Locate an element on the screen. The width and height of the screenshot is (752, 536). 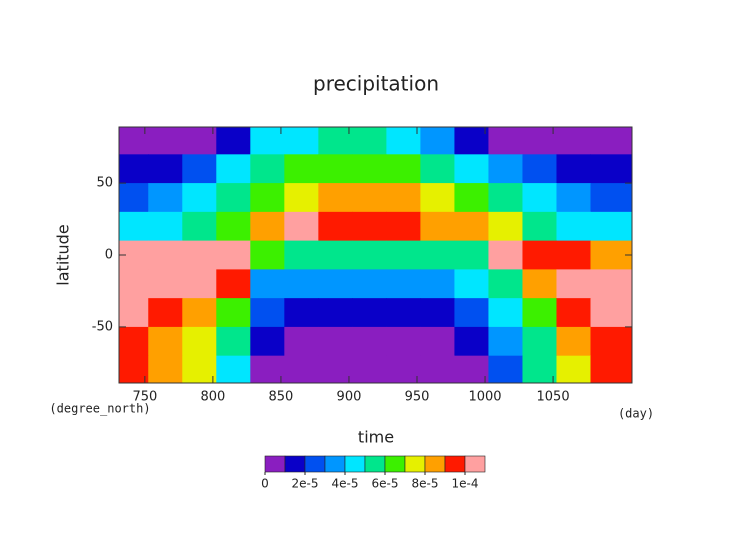
colorbar-label: 6e-5 is located at coordinates (385, 484).